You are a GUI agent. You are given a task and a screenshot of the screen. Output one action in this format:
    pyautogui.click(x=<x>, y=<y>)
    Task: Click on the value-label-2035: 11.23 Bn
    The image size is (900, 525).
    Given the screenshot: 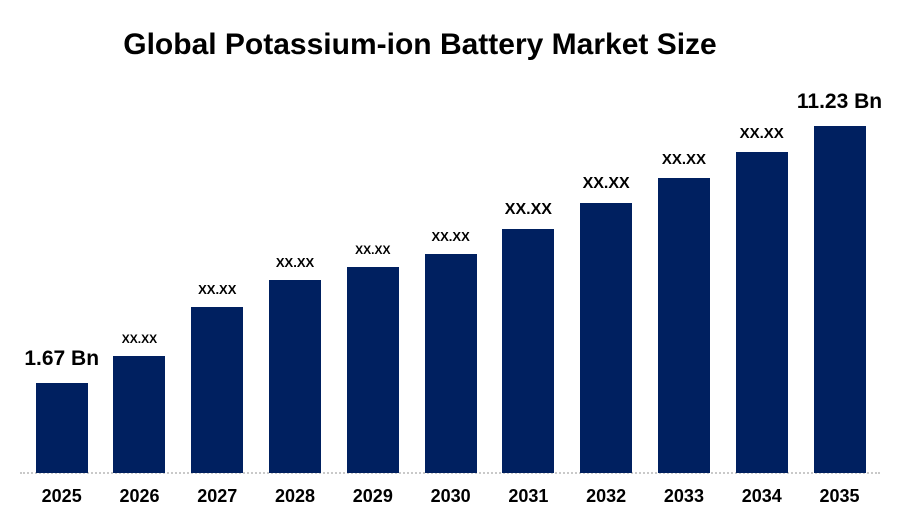 What is the action you would take?
    pyautogui.click(x=839, y=101)
    